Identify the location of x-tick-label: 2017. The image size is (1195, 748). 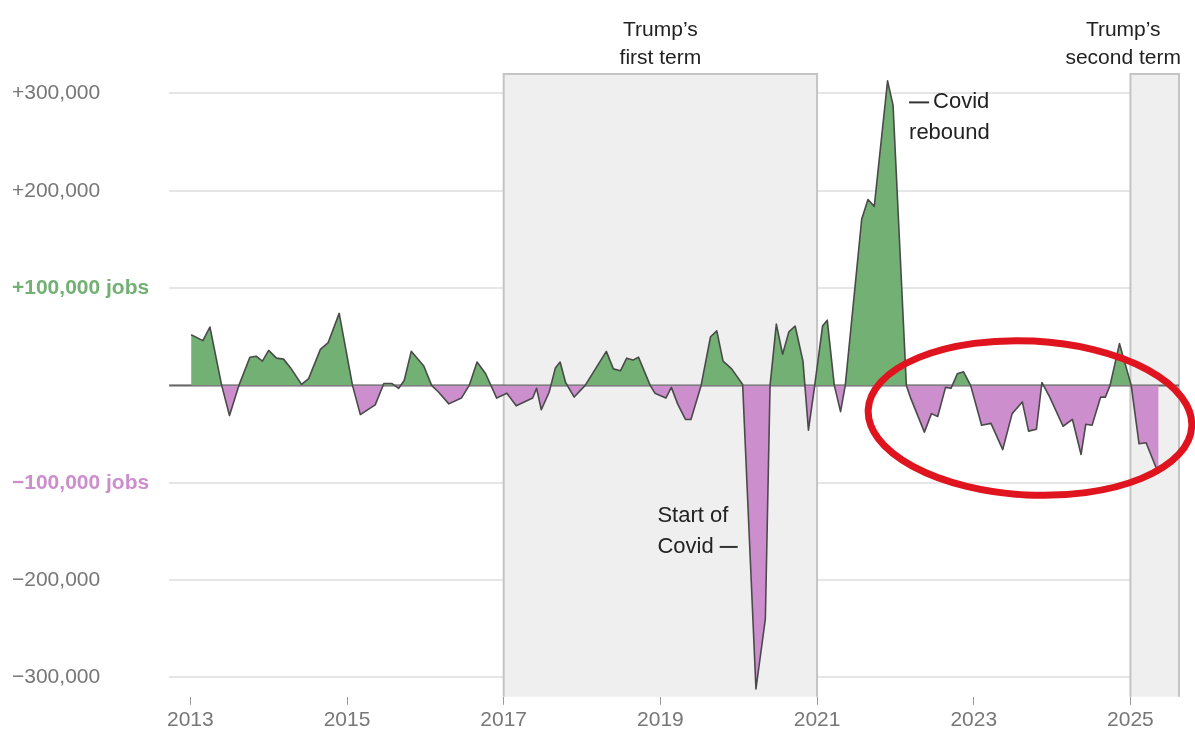
(504, 719).